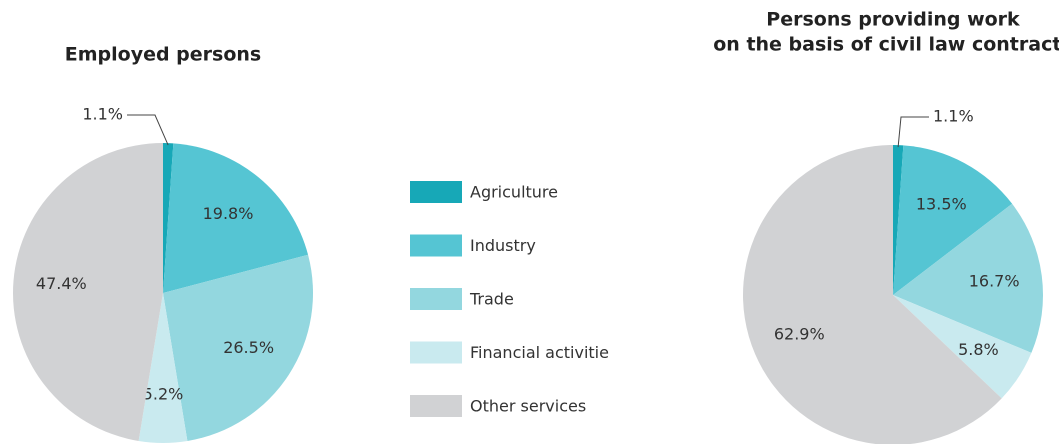 The width and height of the screenshot is (1059, 448). What do you see at coordinates (994, 280) in the screenshot?
I see `data-label: 16.7%` at bounding box center [994, 280].